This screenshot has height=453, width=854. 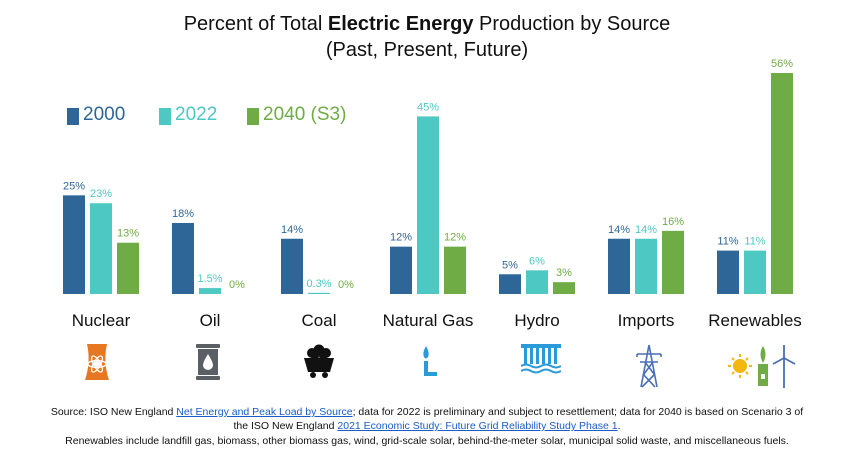 What do you see at coordinates (292, 266) in the screenshot?
I see `bar-coal-2000` at bounding box center [292, 266].